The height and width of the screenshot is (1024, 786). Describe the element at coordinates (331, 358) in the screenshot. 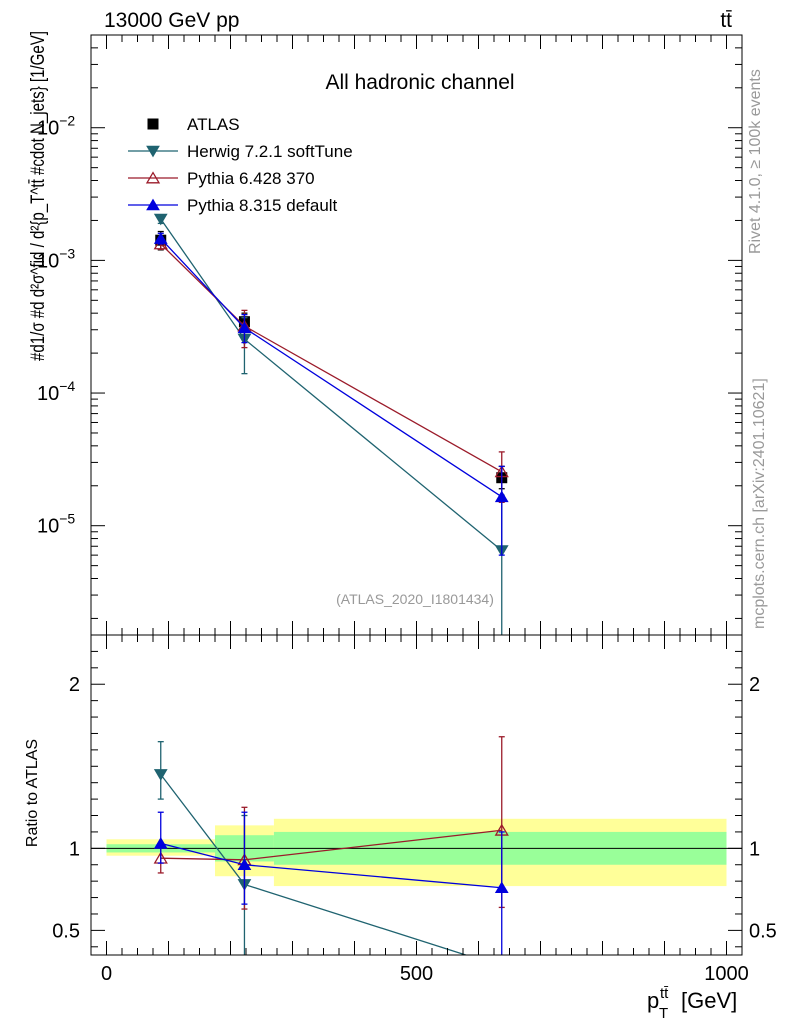

I see `pythia-6-428-370-line` at that location.